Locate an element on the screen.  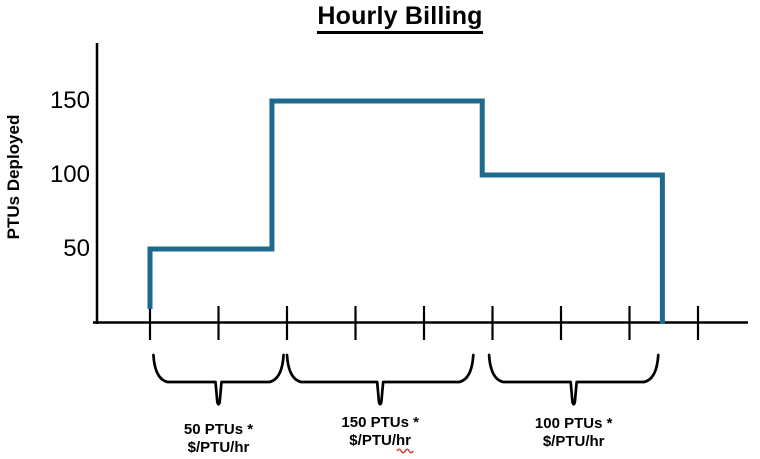
chart-title: Hourly Billing is located at coordinates (400, 18).